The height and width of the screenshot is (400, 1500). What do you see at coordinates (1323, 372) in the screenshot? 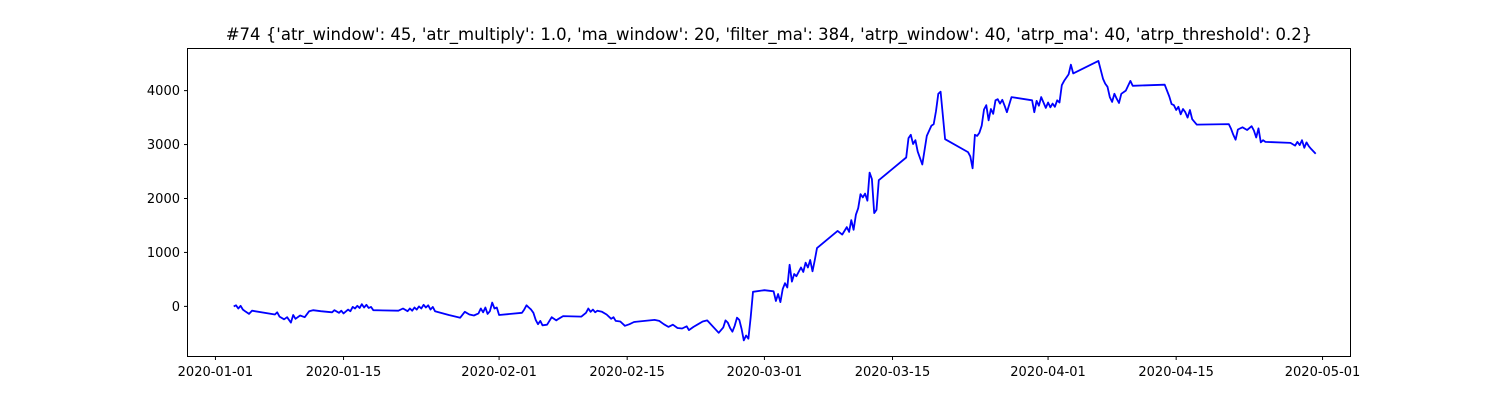
I see `x-tick-label: 2020-05-01` at bounding box center [1323, 372].